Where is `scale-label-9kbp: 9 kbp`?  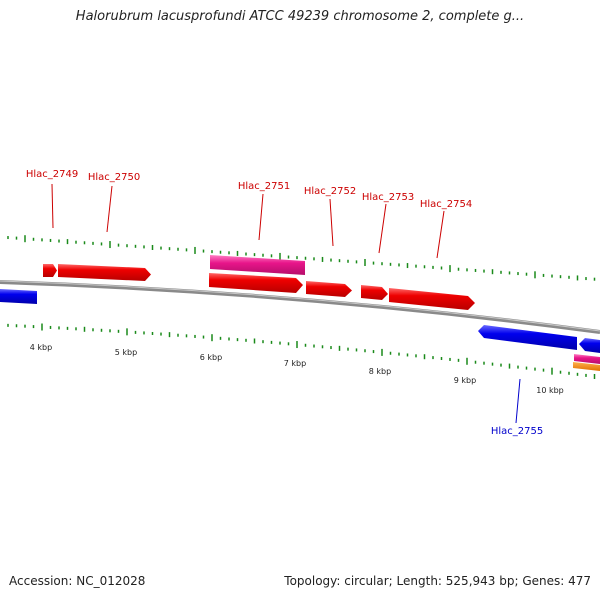
scale-label-9kbp: 9 kbp is located at coordinates (465, 380).